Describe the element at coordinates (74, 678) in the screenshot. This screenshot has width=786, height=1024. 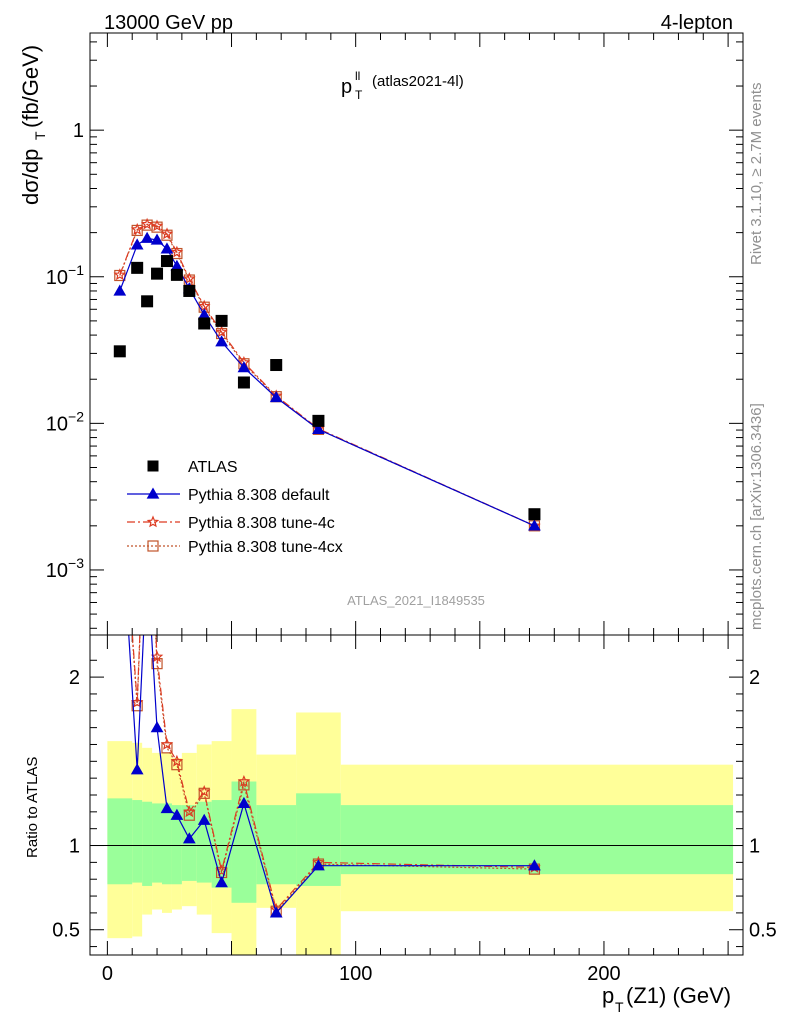
I see `ratio-y-tick-label: 2` at that location.